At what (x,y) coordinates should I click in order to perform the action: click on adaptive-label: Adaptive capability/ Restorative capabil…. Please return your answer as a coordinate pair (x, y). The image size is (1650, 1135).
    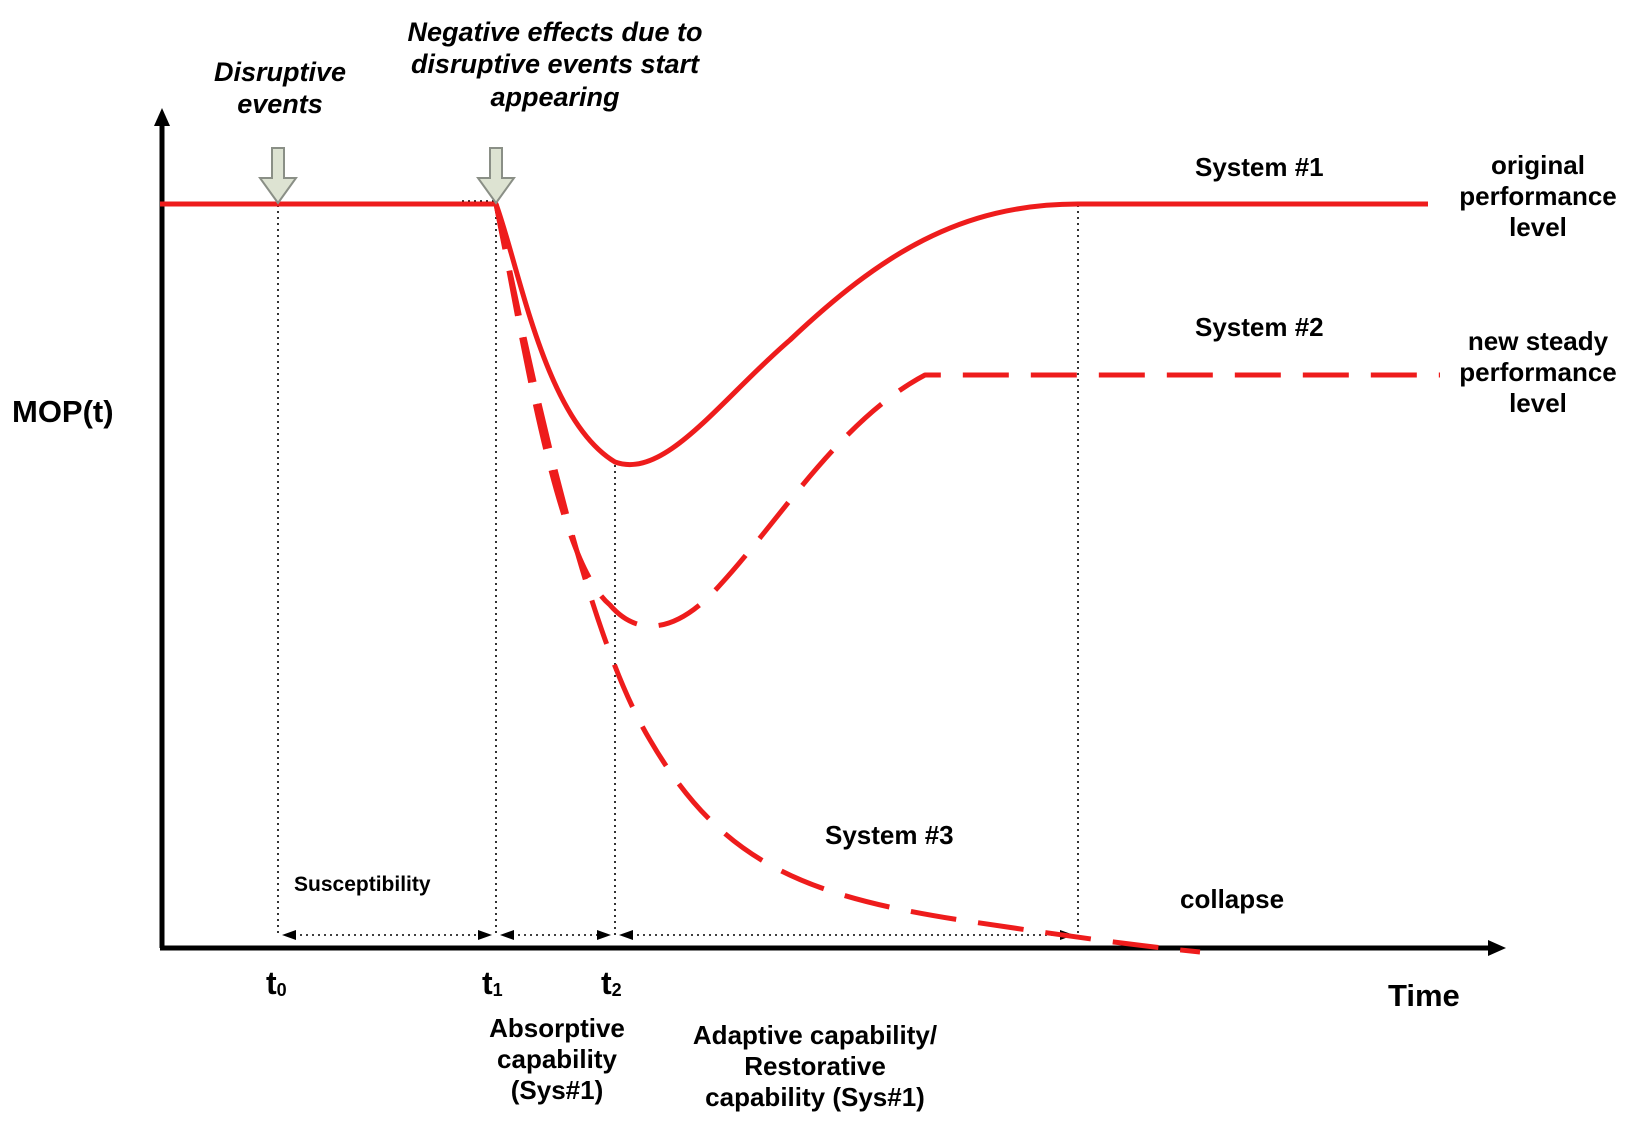
    Looking at the image, I should click on (815, 1066).